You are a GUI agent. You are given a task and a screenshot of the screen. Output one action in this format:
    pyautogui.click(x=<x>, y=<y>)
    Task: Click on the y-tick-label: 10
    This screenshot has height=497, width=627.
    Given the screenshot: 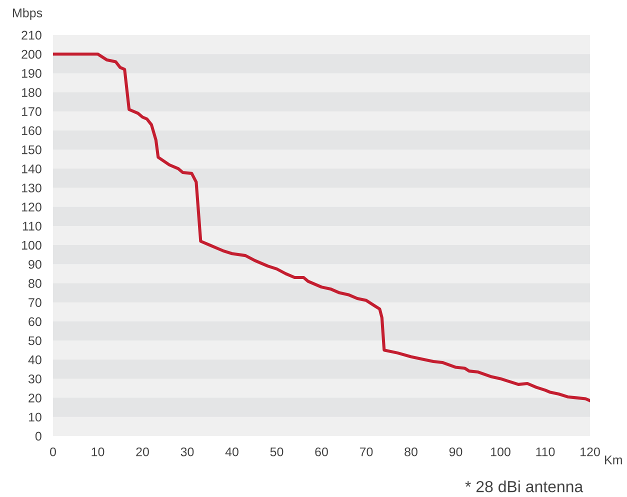 What is the action you would take?
    pyautogui.click(x=35, y=417)
    